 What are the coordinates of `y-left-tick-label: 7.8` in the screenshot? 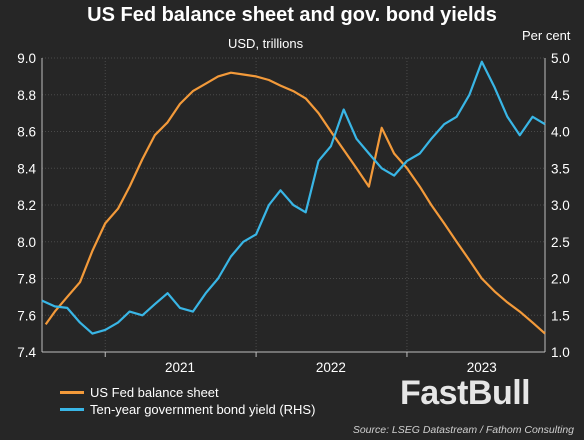 It's located at (26, 279).